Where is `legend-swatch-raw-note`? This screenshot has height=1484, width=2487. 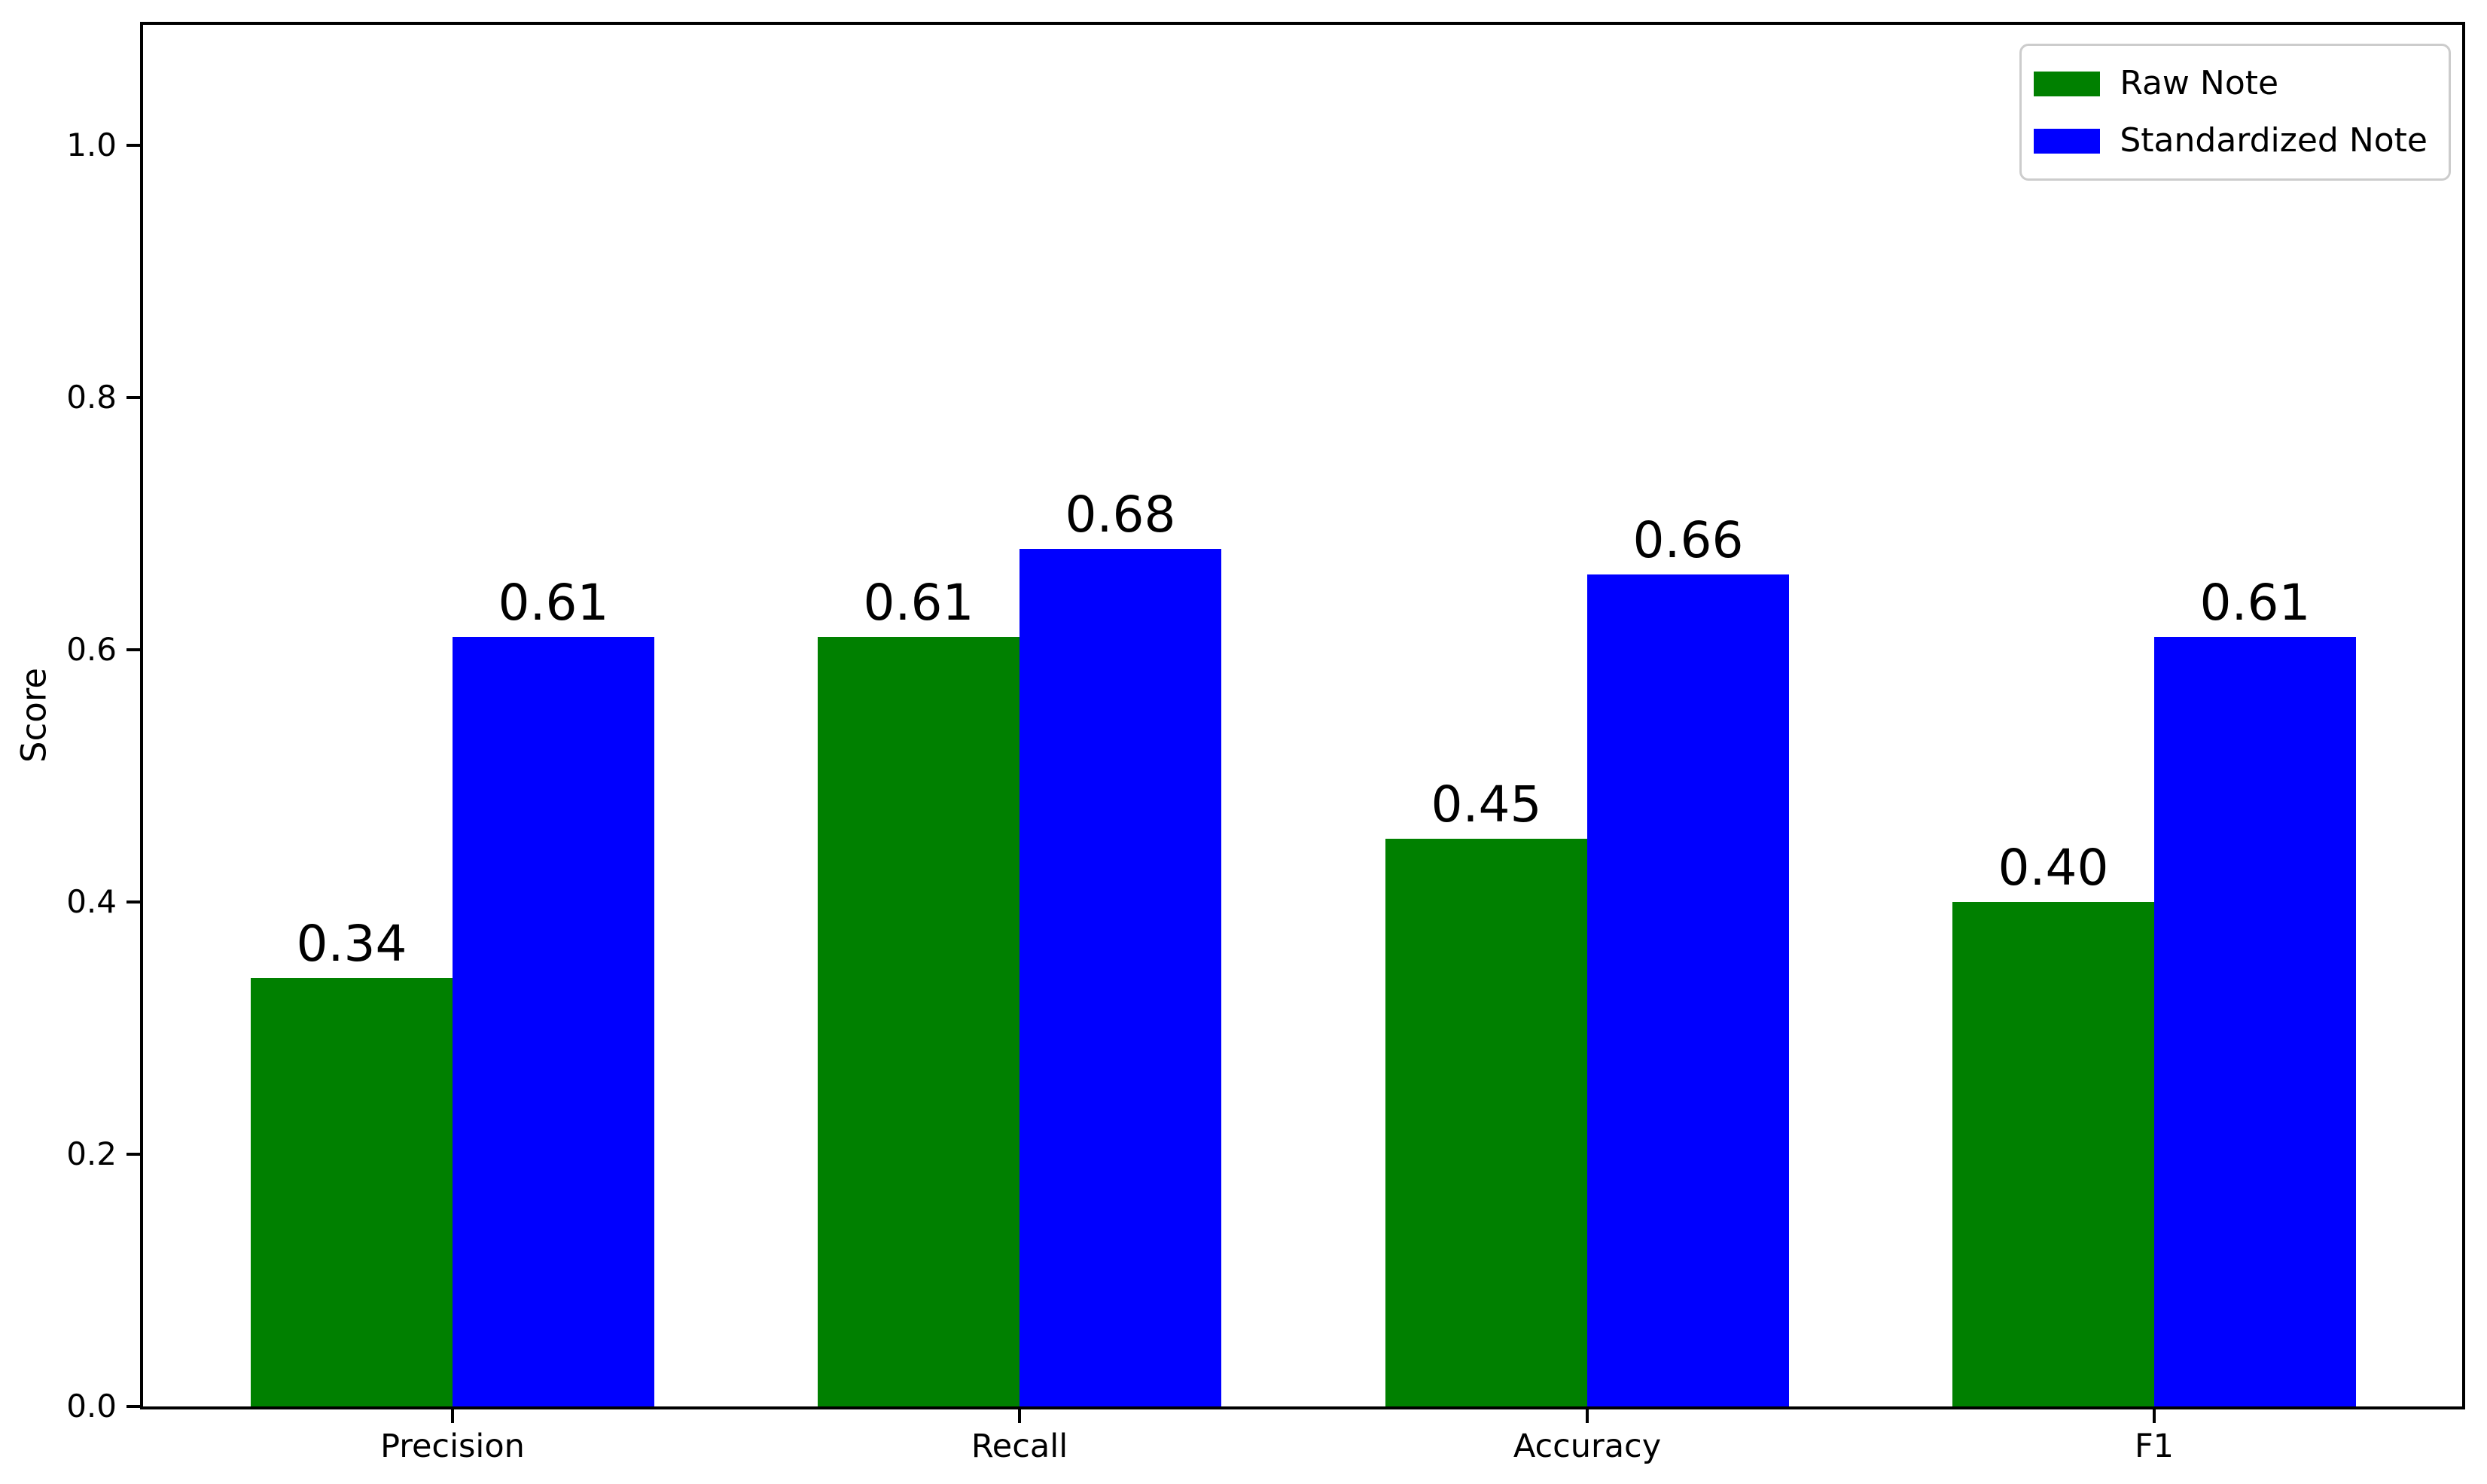
legend-swatch-raw-note is located at coordinates (2067, 83).